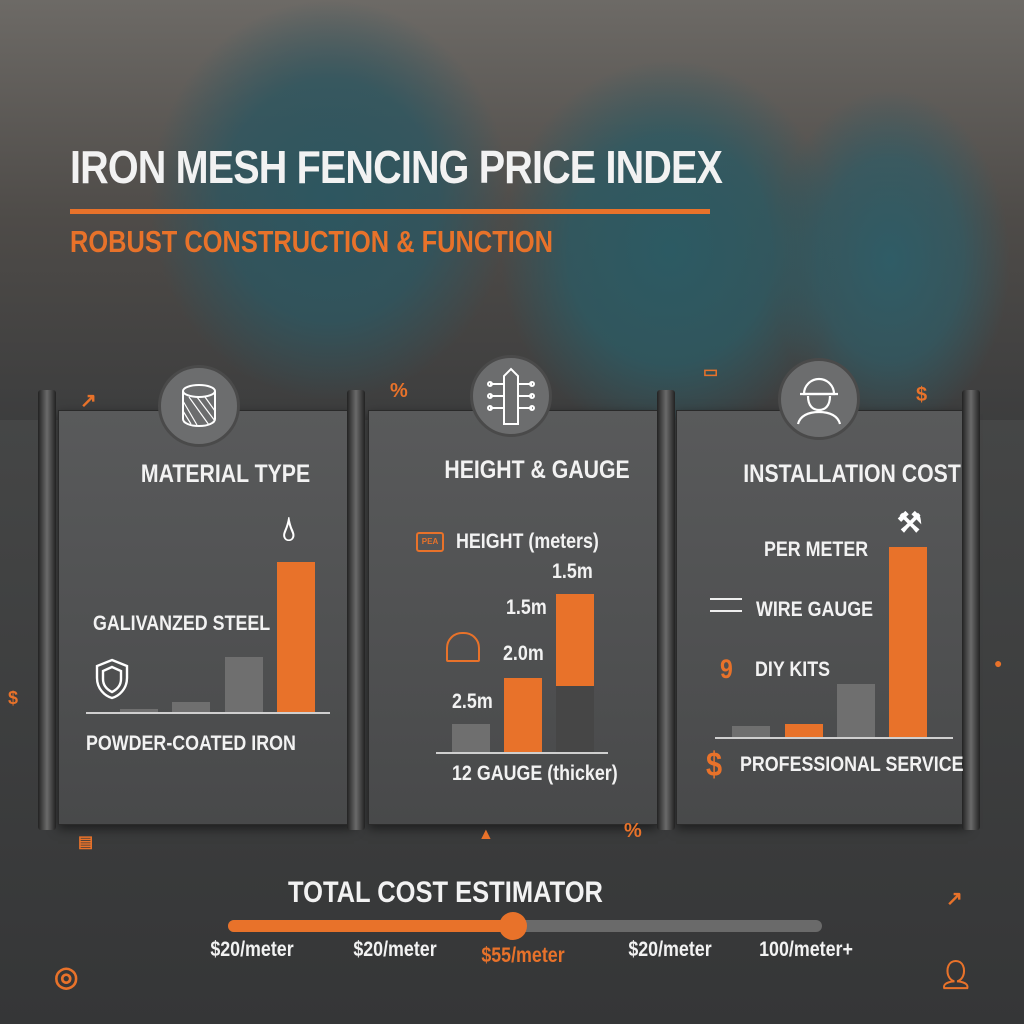 The height and width of the screenshot is (1024, 1024). I want to click on page-subtitle: ROBUST CONSTRUCTION & FUNCTION, so click(311, 241).